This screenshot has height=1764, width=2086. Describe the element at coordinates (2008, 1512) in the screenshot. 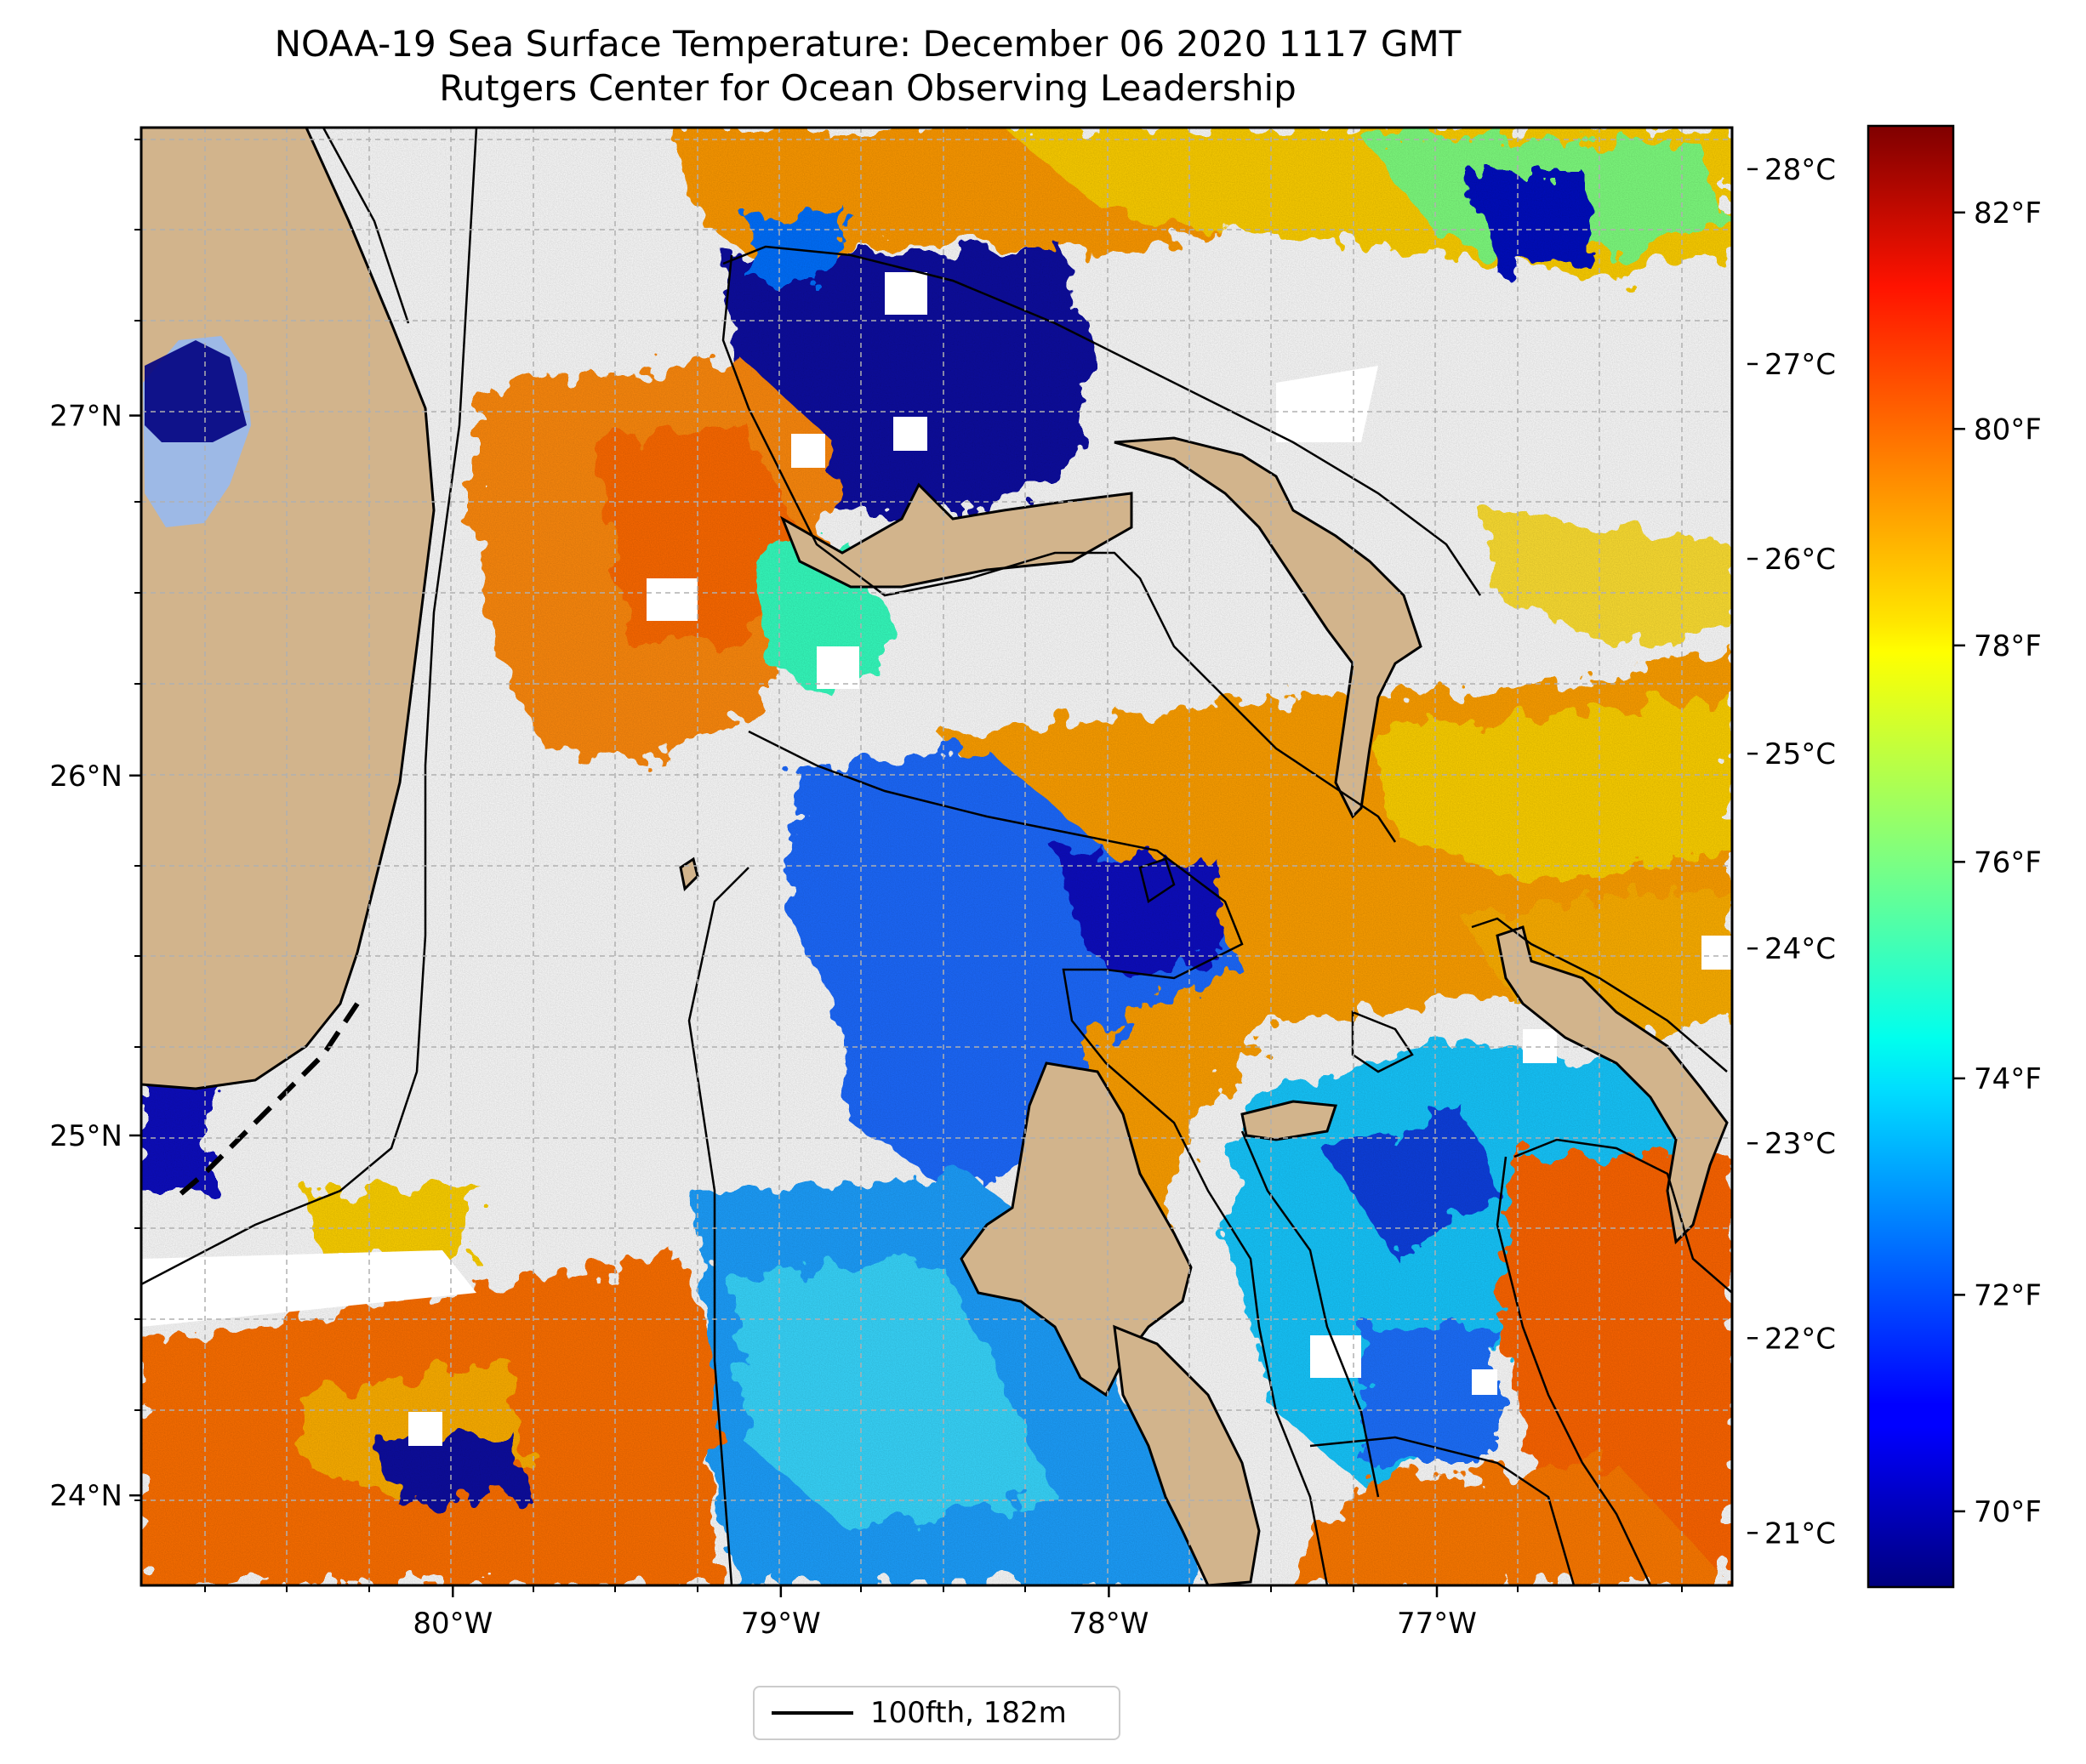

I see `fahrenheit-tick-label: 70°F` at that location.